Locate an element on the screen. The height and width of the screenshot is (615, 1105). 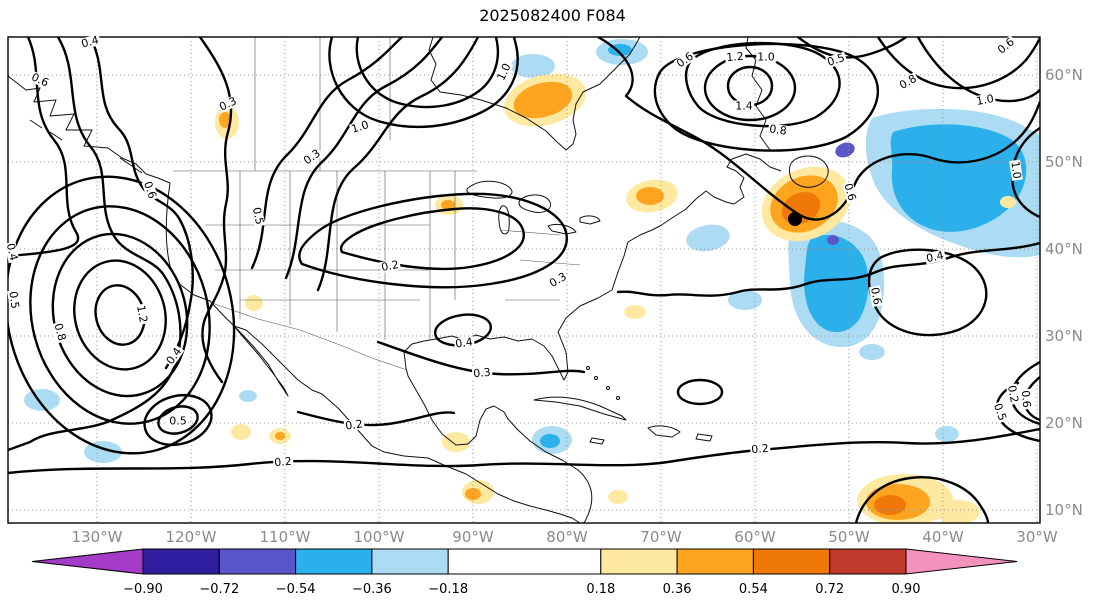
lon-tick-label: 60°W is located at coordinates (755, 537).